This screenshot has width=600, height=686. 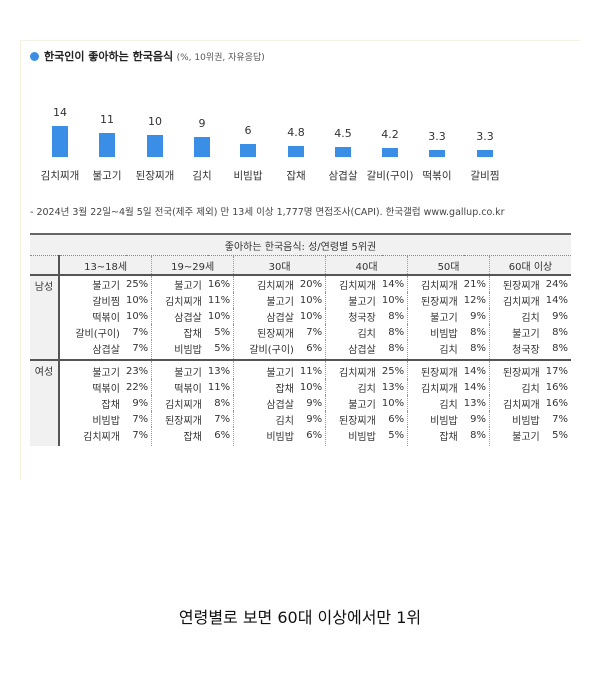 What do you see at coordinates (139, 369) in the screenshot?
I see `food-percent: 23%` at bounding box center [139, 369].